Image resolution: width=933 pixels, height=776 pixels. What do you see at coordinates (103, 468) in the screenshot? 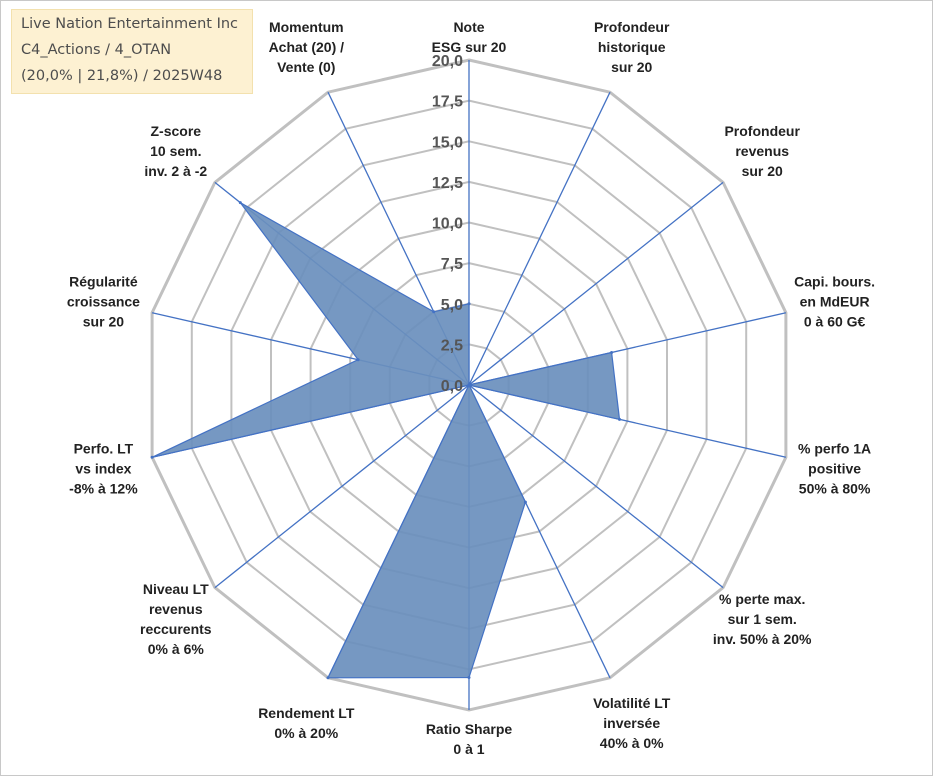
I see `axis-label: Perfo. LT vs index -8% à 12%` at bounding box center [103, 468].